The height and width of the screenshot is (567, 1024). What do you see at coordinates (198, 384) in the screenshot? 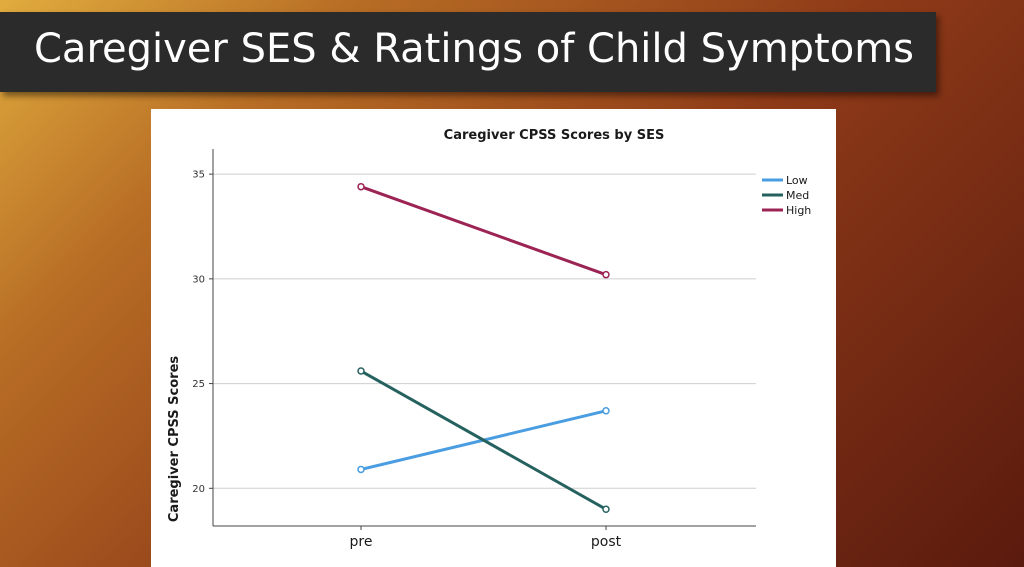
I see `y-tick-label: 25` at bounding box center [198, 384].